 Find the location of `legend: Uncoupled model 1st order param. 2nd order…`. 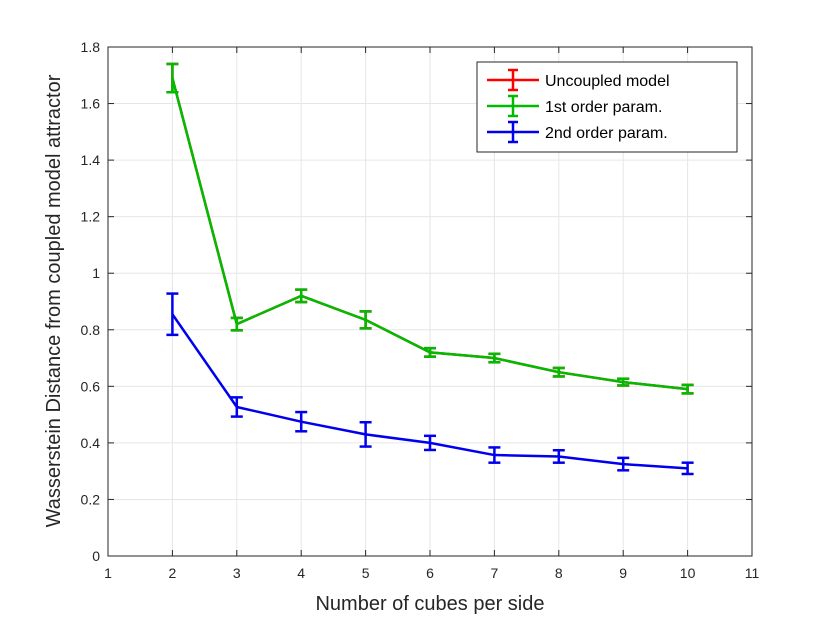

legend: Uncoupled model 1st order param. 2nd order… is located at coordinates (607, 107).